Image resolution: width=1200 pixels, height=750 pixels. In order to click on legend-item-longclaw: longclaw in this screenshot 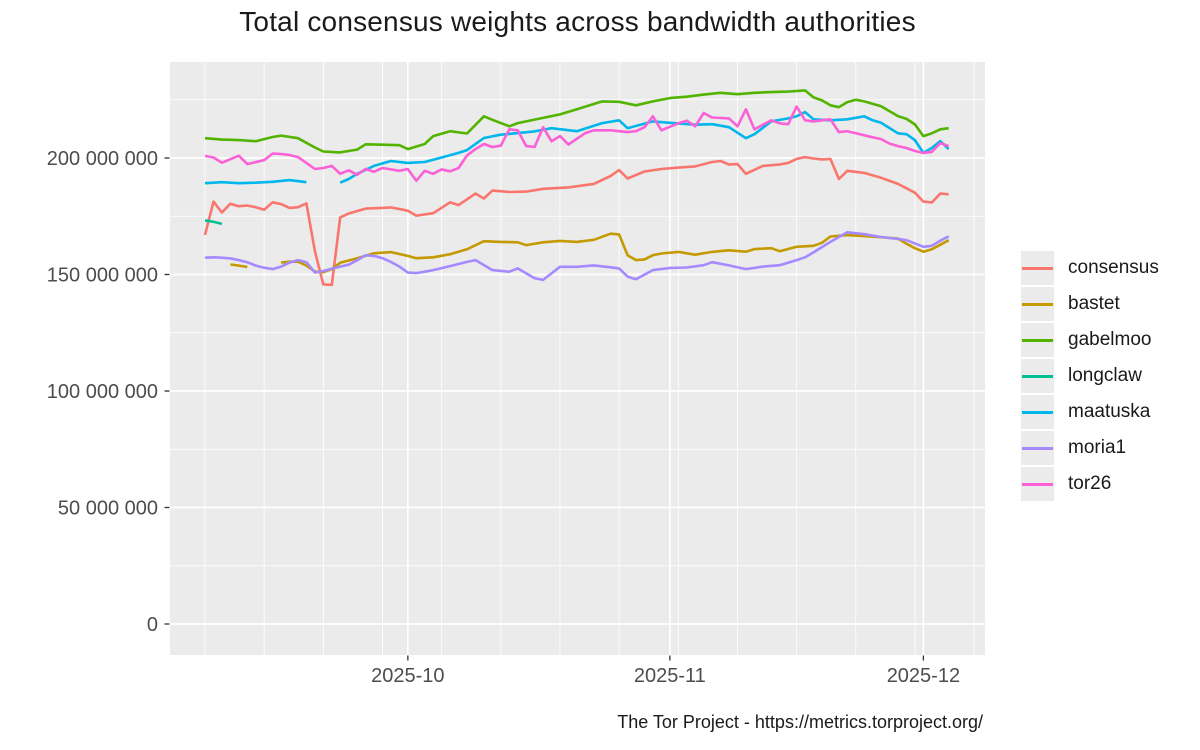, I will do `click(1110, 376)`.